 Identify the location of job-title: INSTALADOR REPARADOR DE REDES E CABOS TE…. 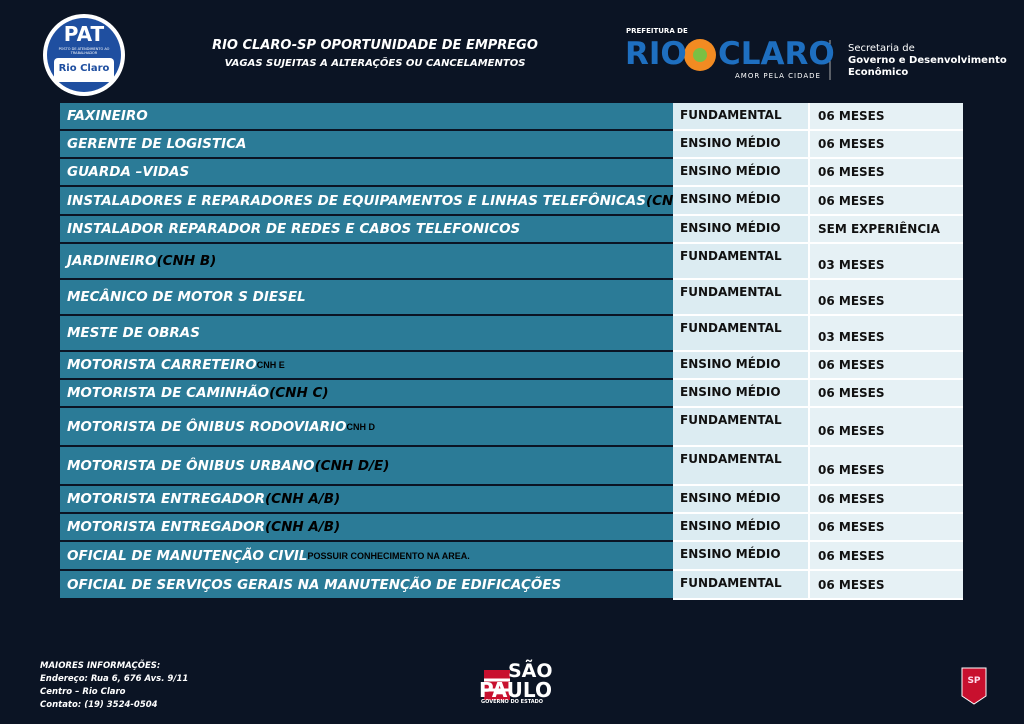
(294, 229).